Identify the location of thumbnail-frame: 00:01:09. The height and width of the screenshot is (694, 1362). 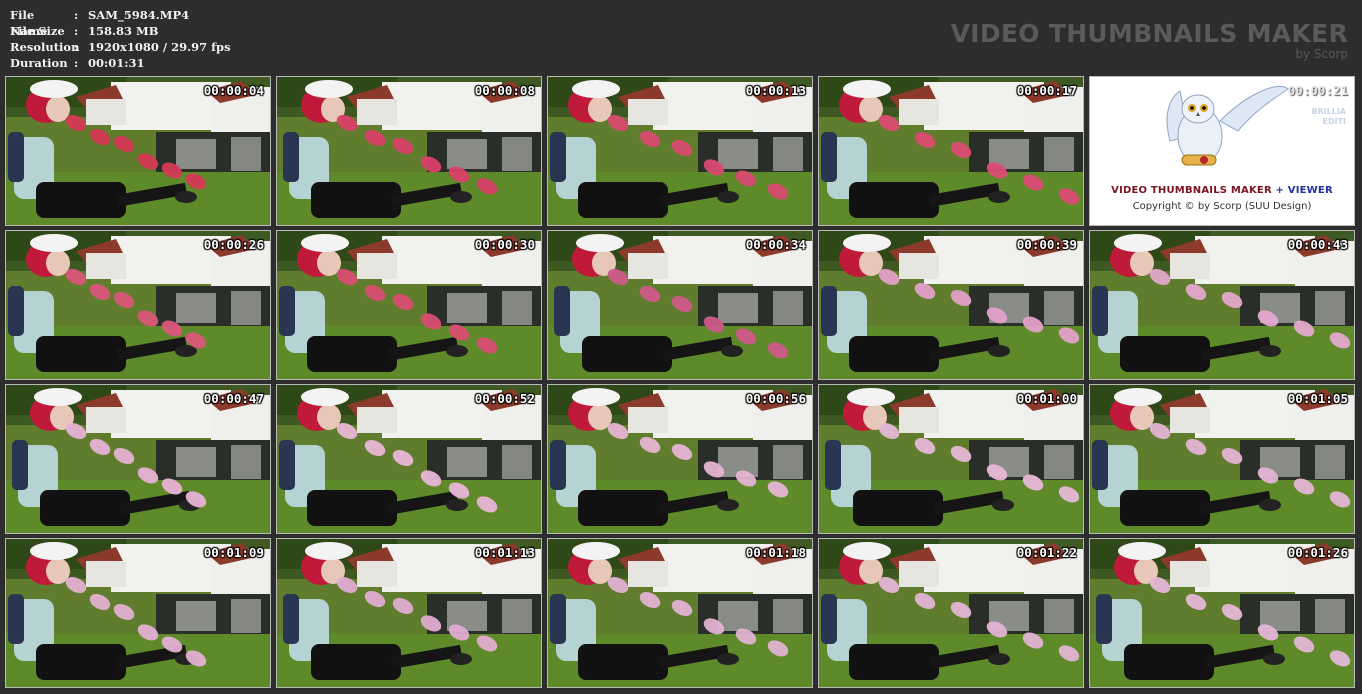
(138, 613).